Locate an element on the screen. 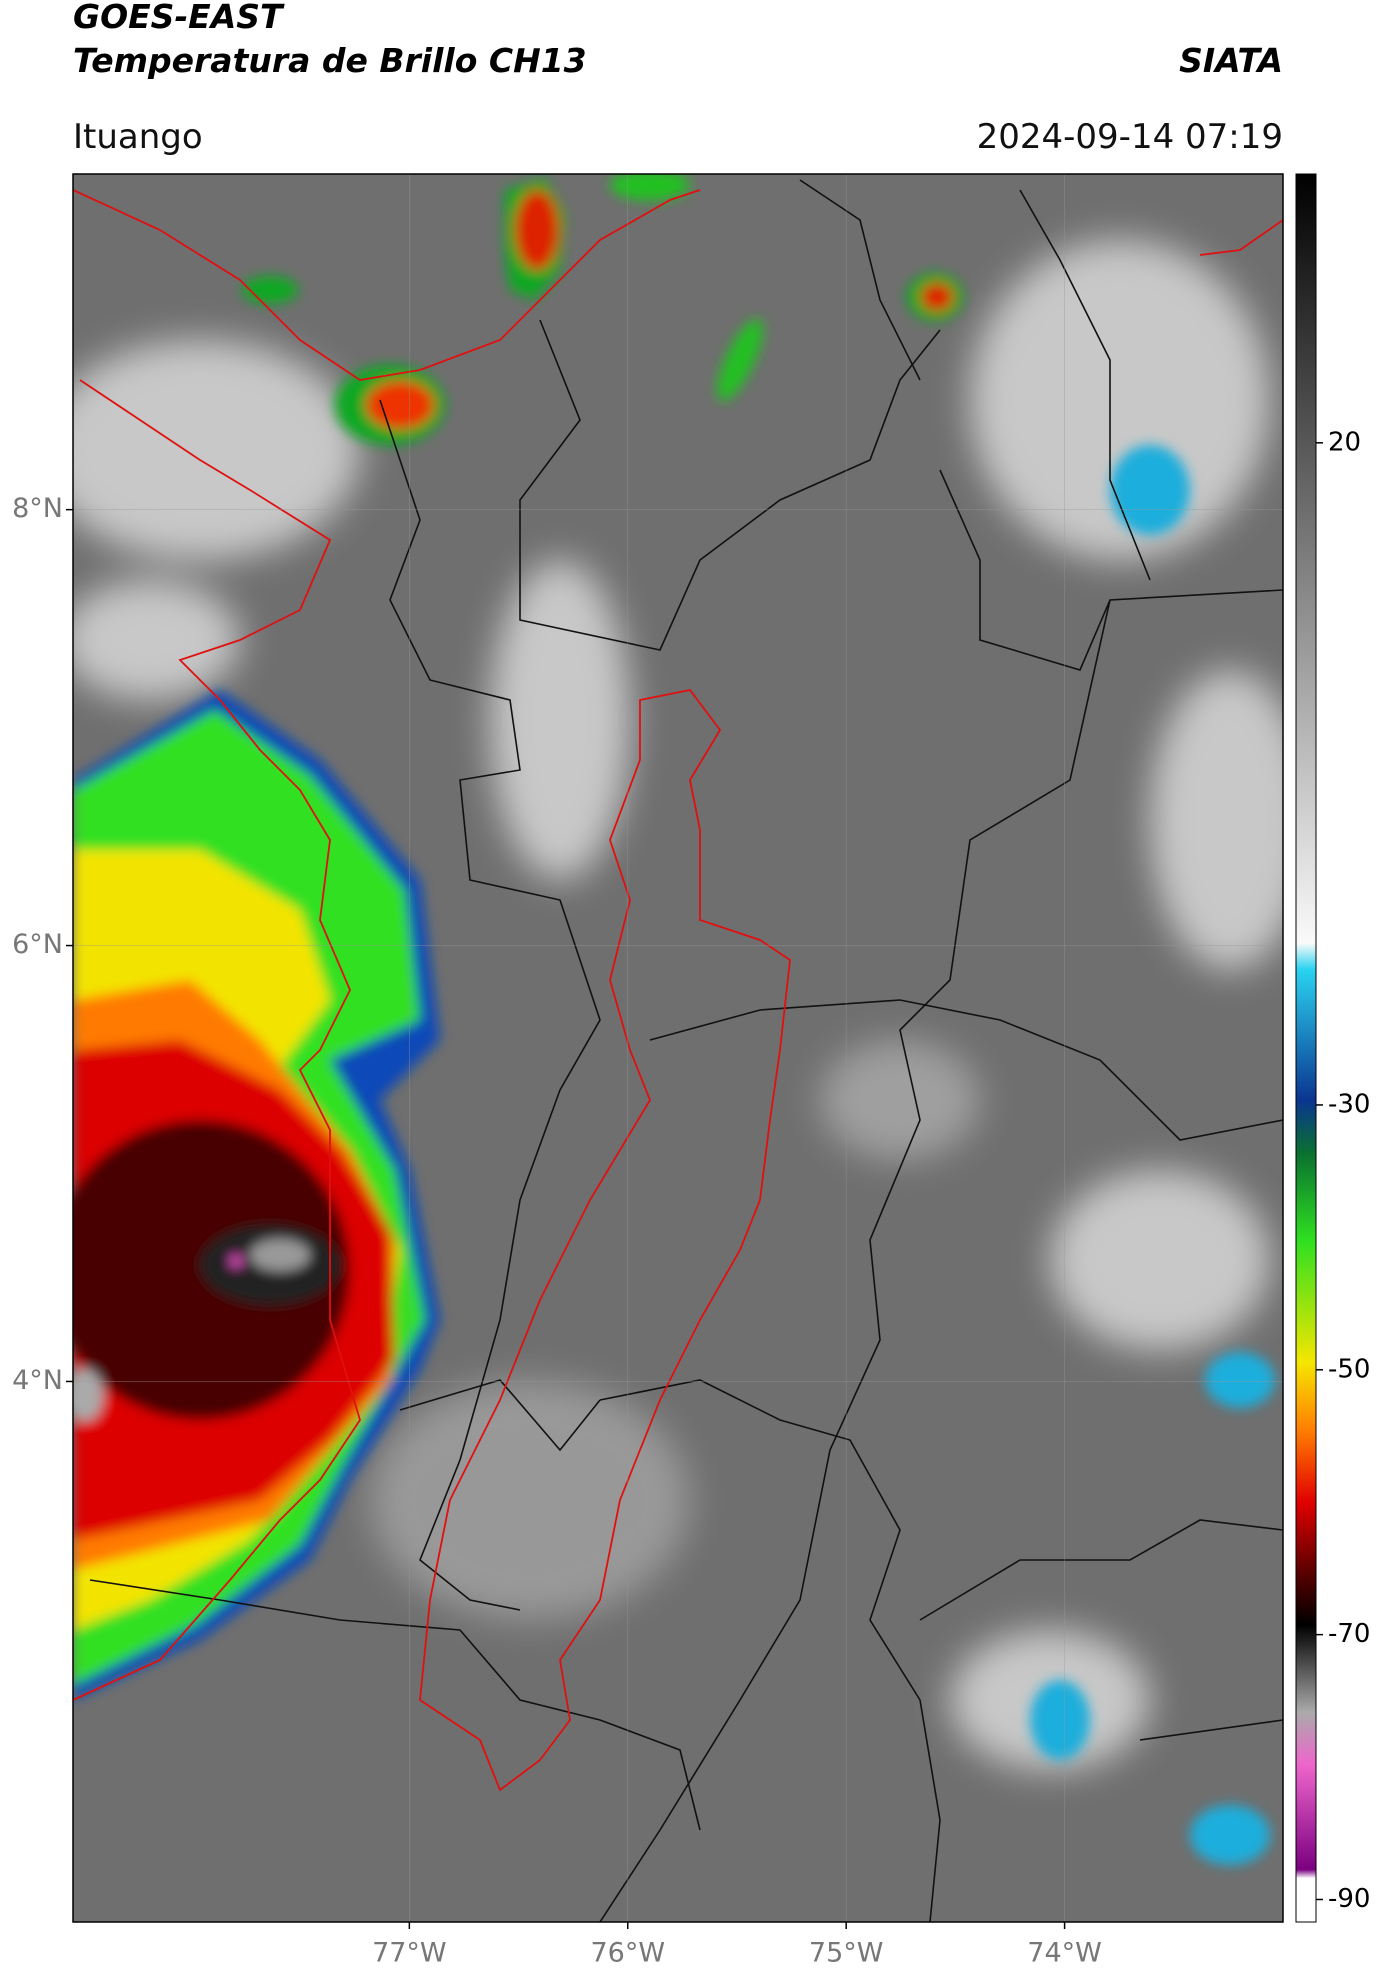 The width and height of the screenshot is (1384, 1981). location: Ituango is located at coordinates (138, 137).